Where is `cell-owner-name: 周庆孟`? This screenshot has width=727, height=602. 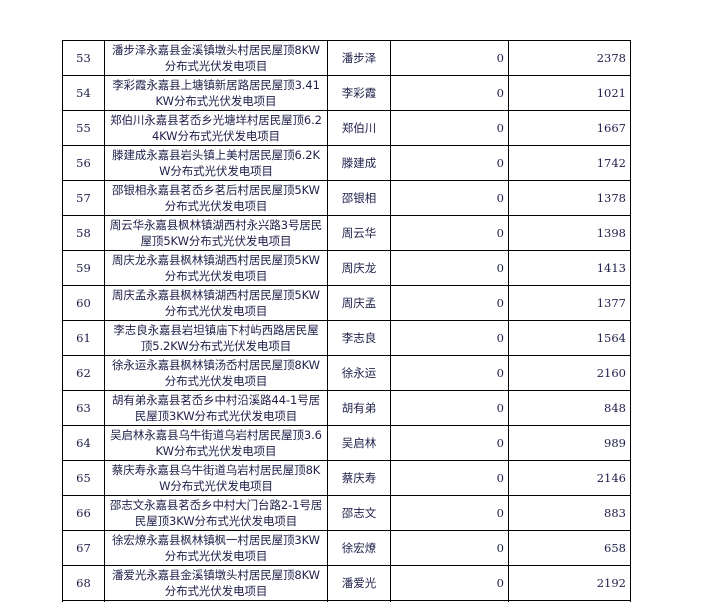 cell-owner-name: 周庆孟 is located at coordinates (359, 303).